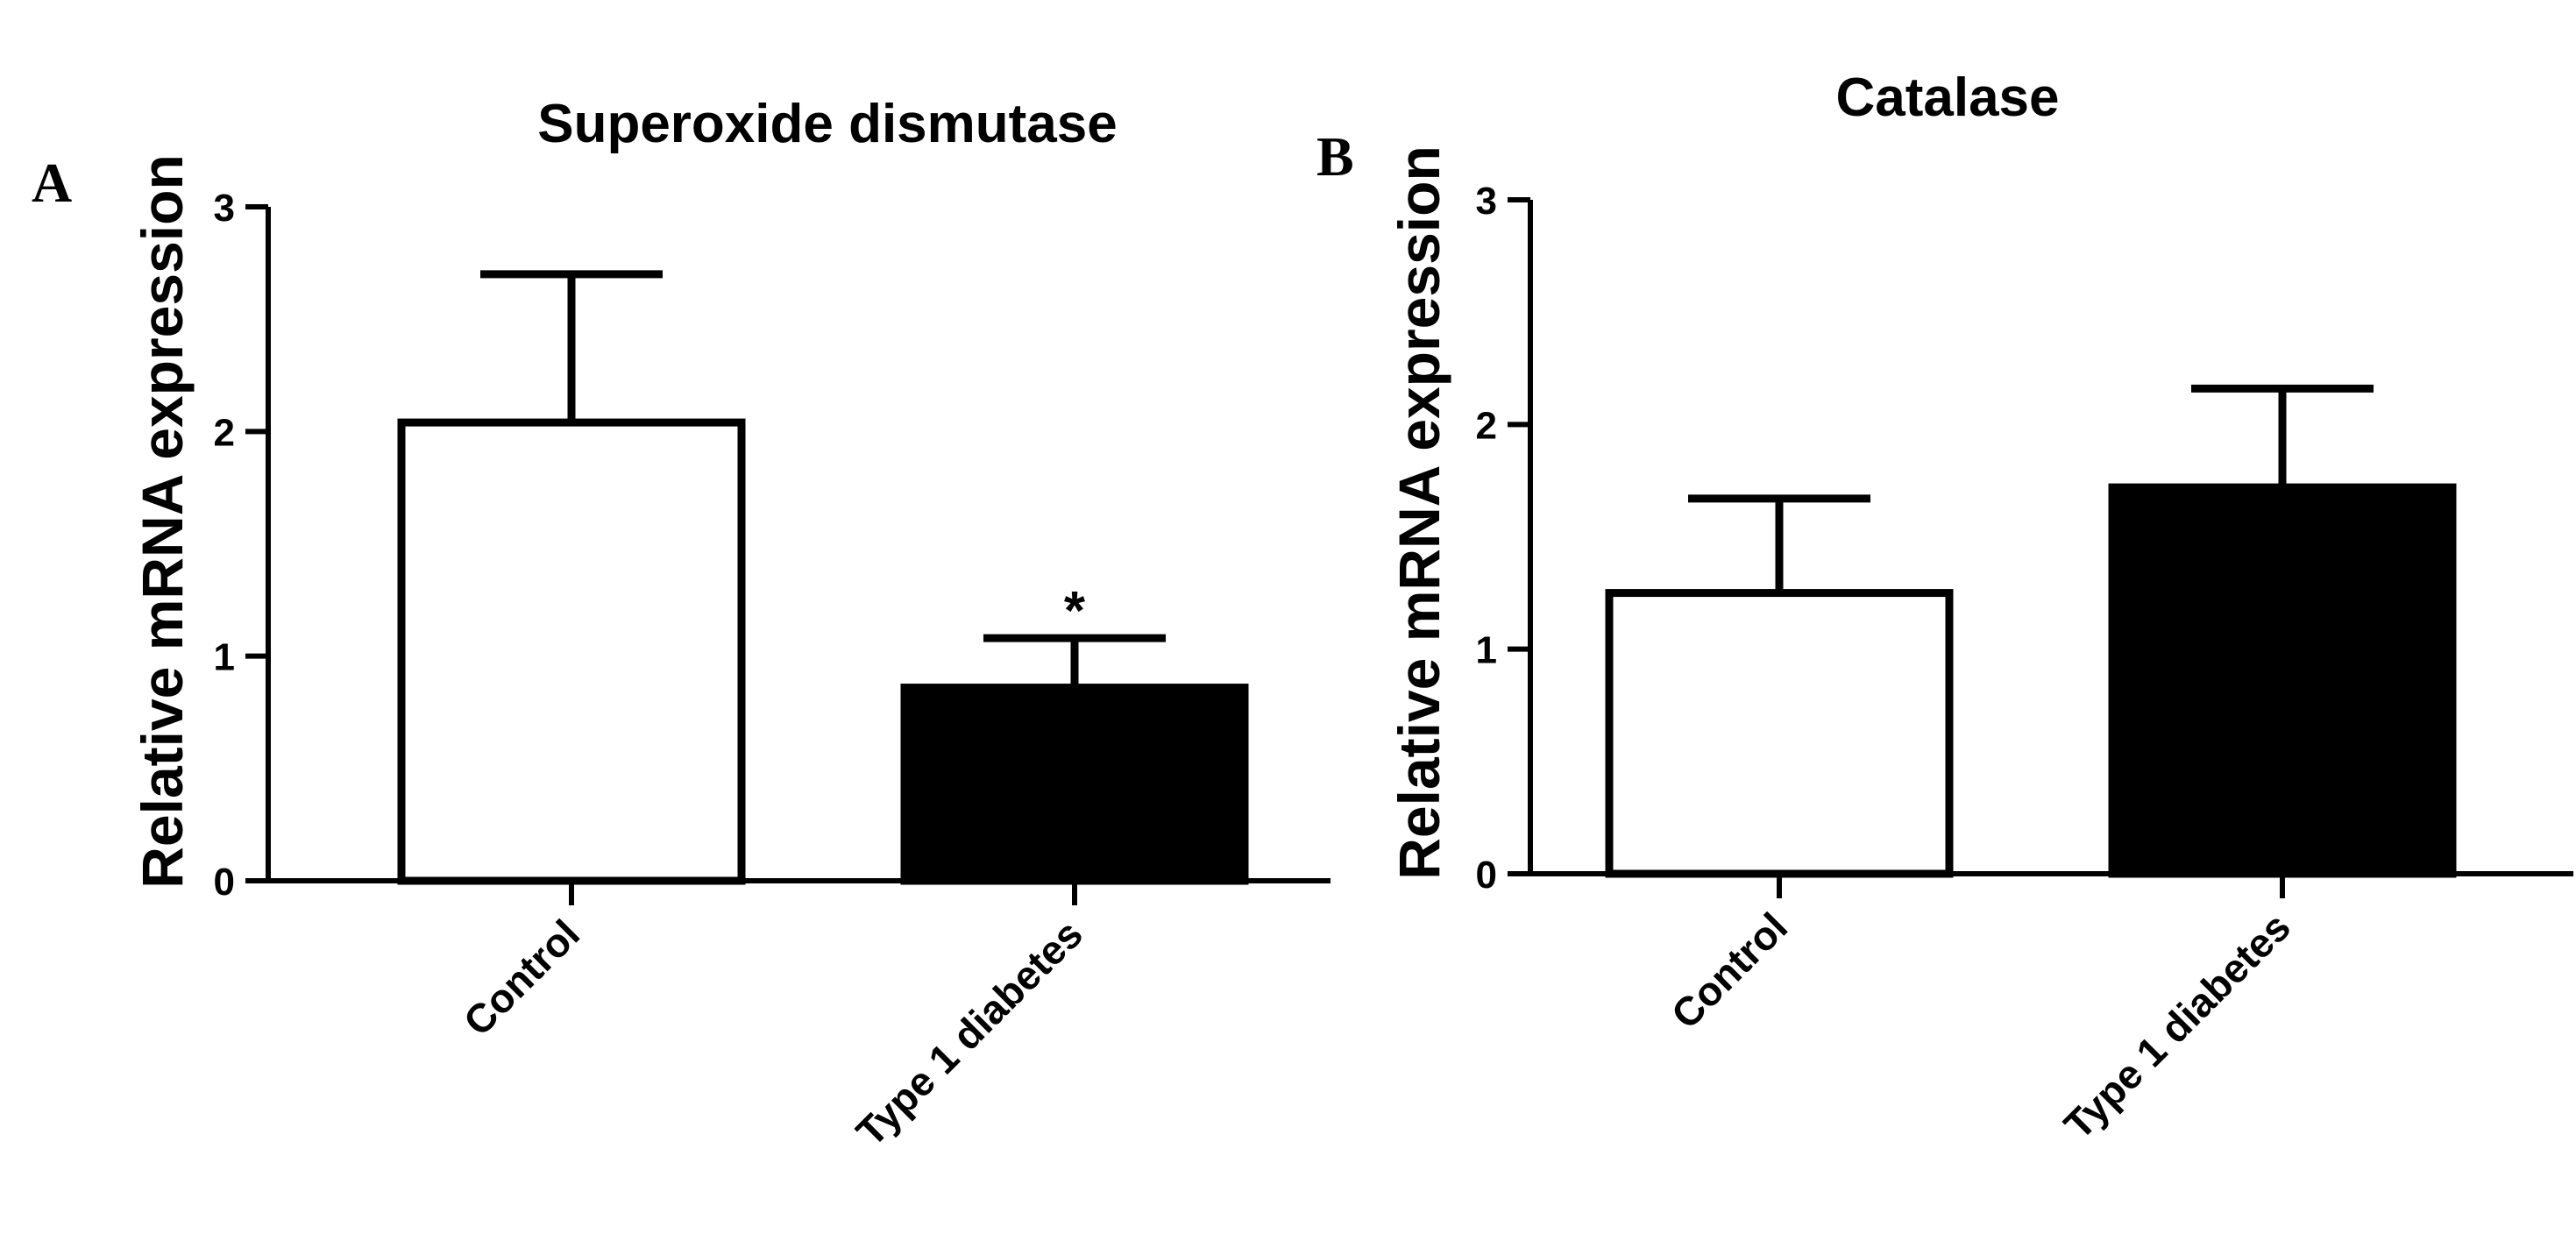 The height and width of the screenshot is (1248, 2576). What do you see at coordinates (827, 124) in the screenshot?
I see `chart-title: Superoxide dismutase` at bounding box center [827, 124].